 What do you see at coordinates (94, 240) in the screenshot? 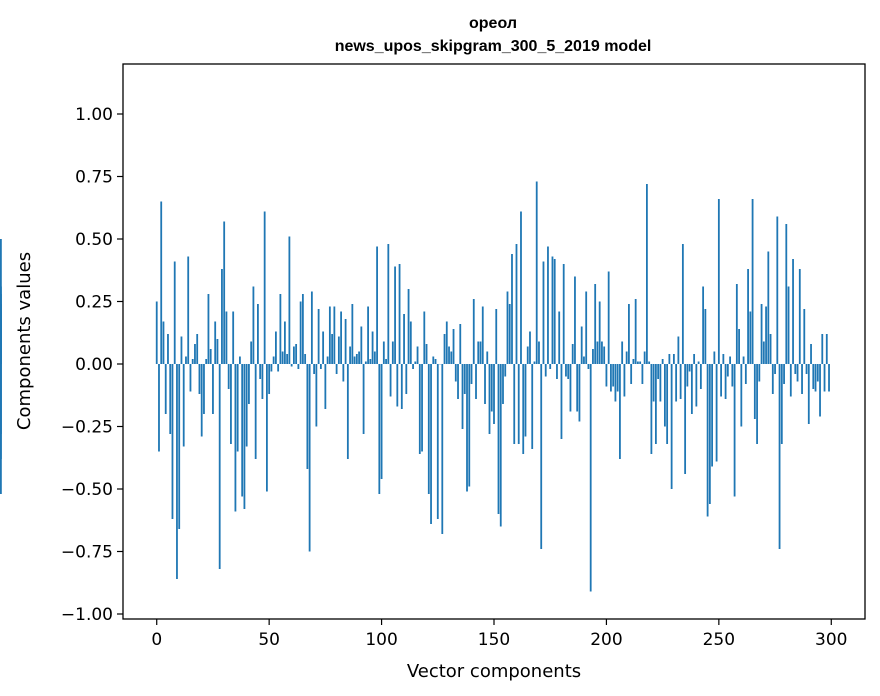
I see `y-tick-label: 0.50` at bounding box center [94, 240].